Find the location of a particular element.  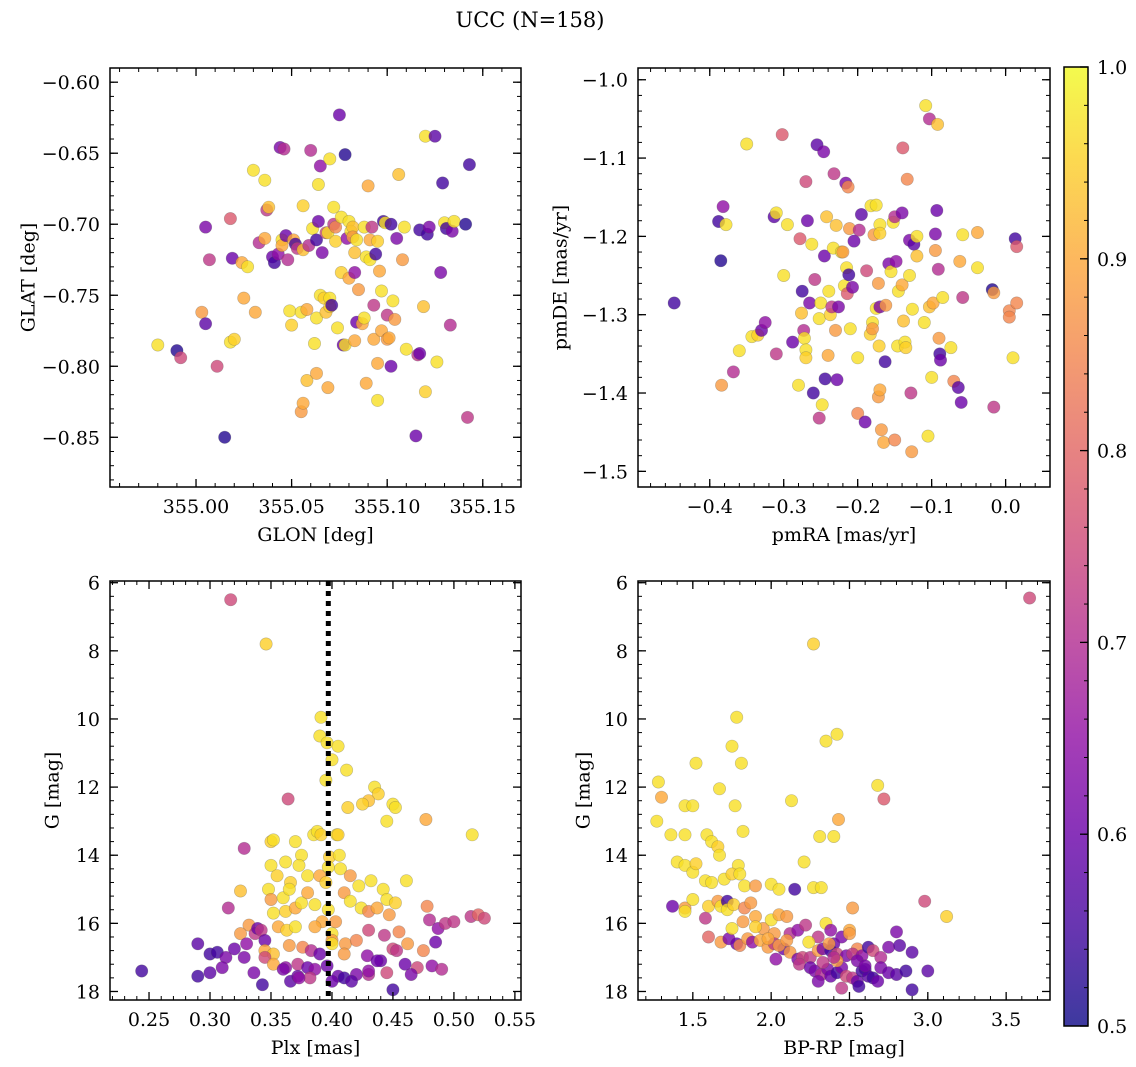

x-tick-label: 2.5 is located at coordinates (849, 1020).